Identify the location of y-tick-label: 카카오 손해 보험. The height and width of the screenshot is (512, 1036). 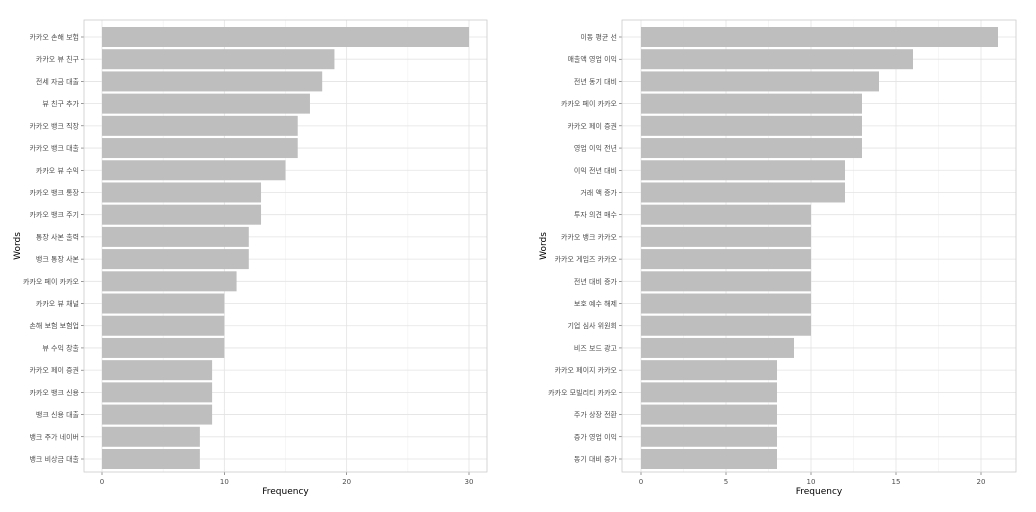
(54, 37).